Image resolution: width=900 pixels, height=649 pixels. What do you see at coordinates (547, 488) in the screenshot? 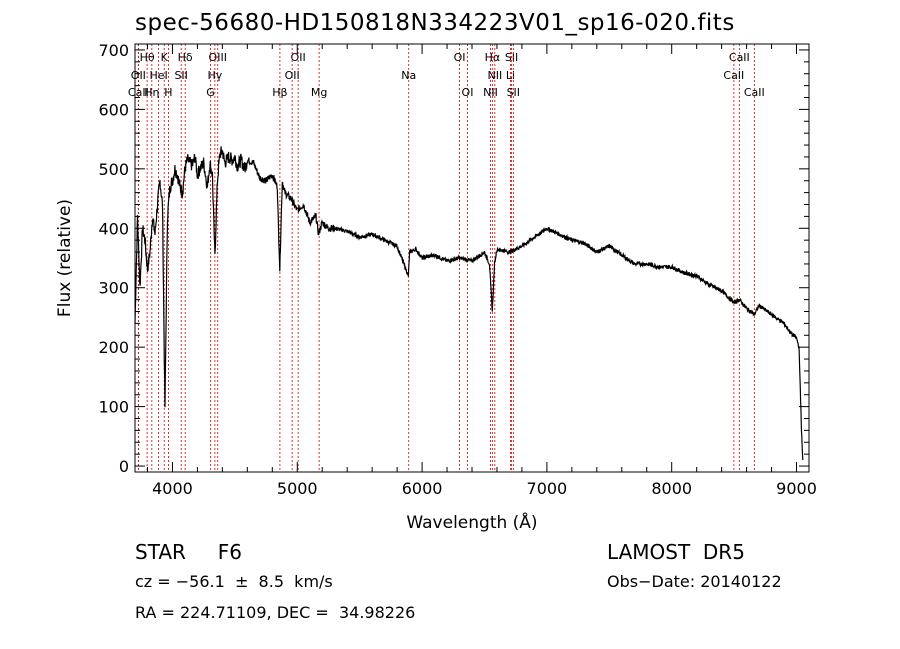
I see `x-tick-label: 7000` at bounding box center [547, 488].